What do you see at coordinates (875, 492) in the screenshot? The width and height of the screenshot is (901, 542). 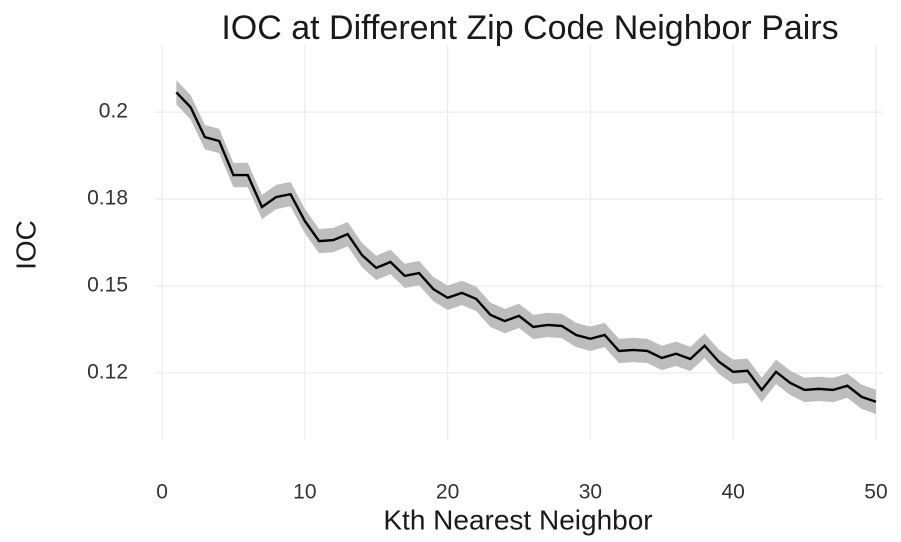 I see `x-tick-label: 50` at bounding box center [875, 492].